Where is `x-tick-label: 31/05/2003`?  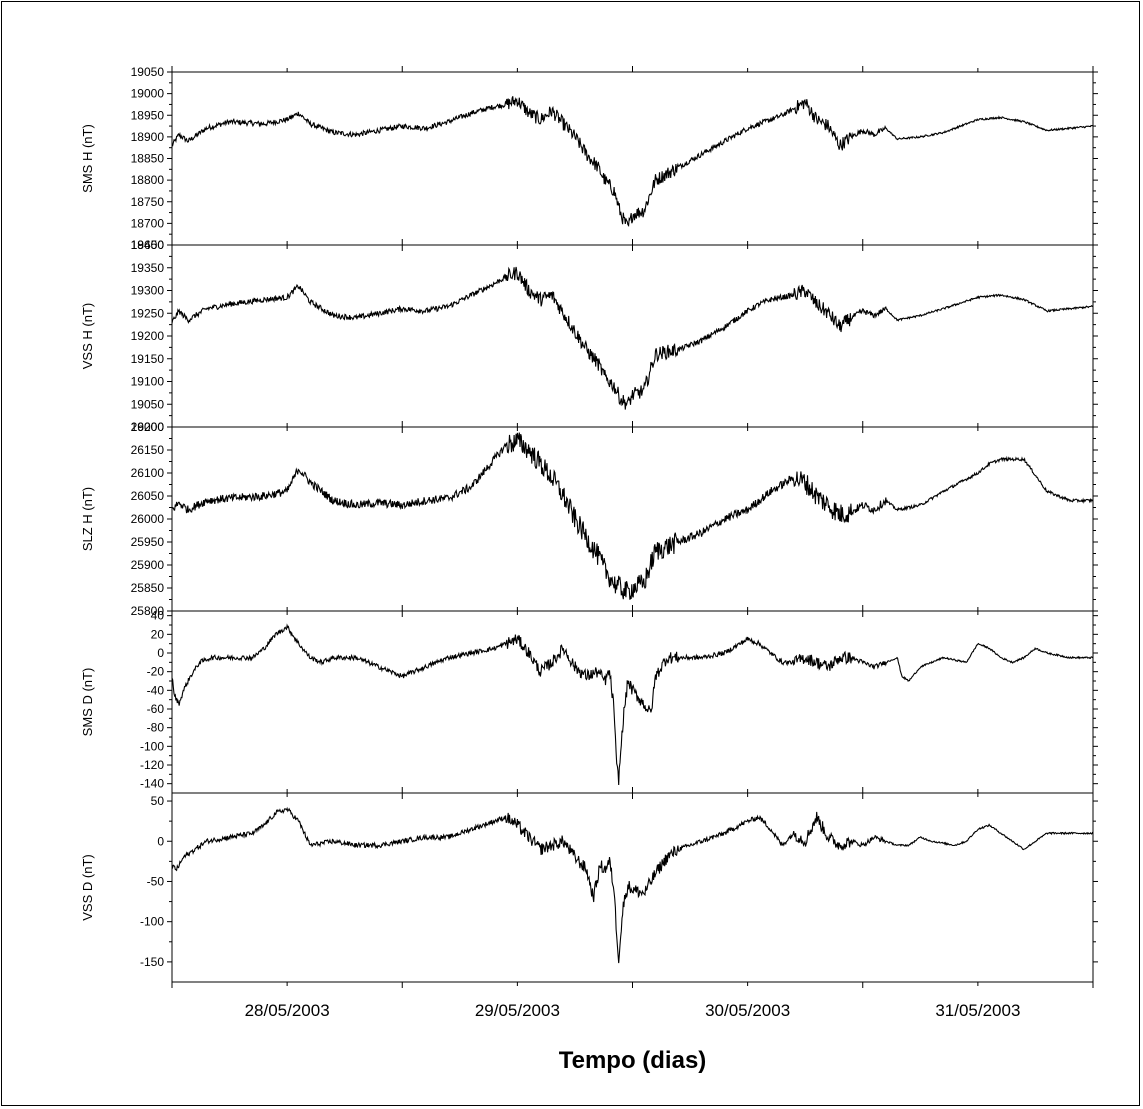 x-tick-label: 31/05/2003 is located at coordinates (977, 1010).